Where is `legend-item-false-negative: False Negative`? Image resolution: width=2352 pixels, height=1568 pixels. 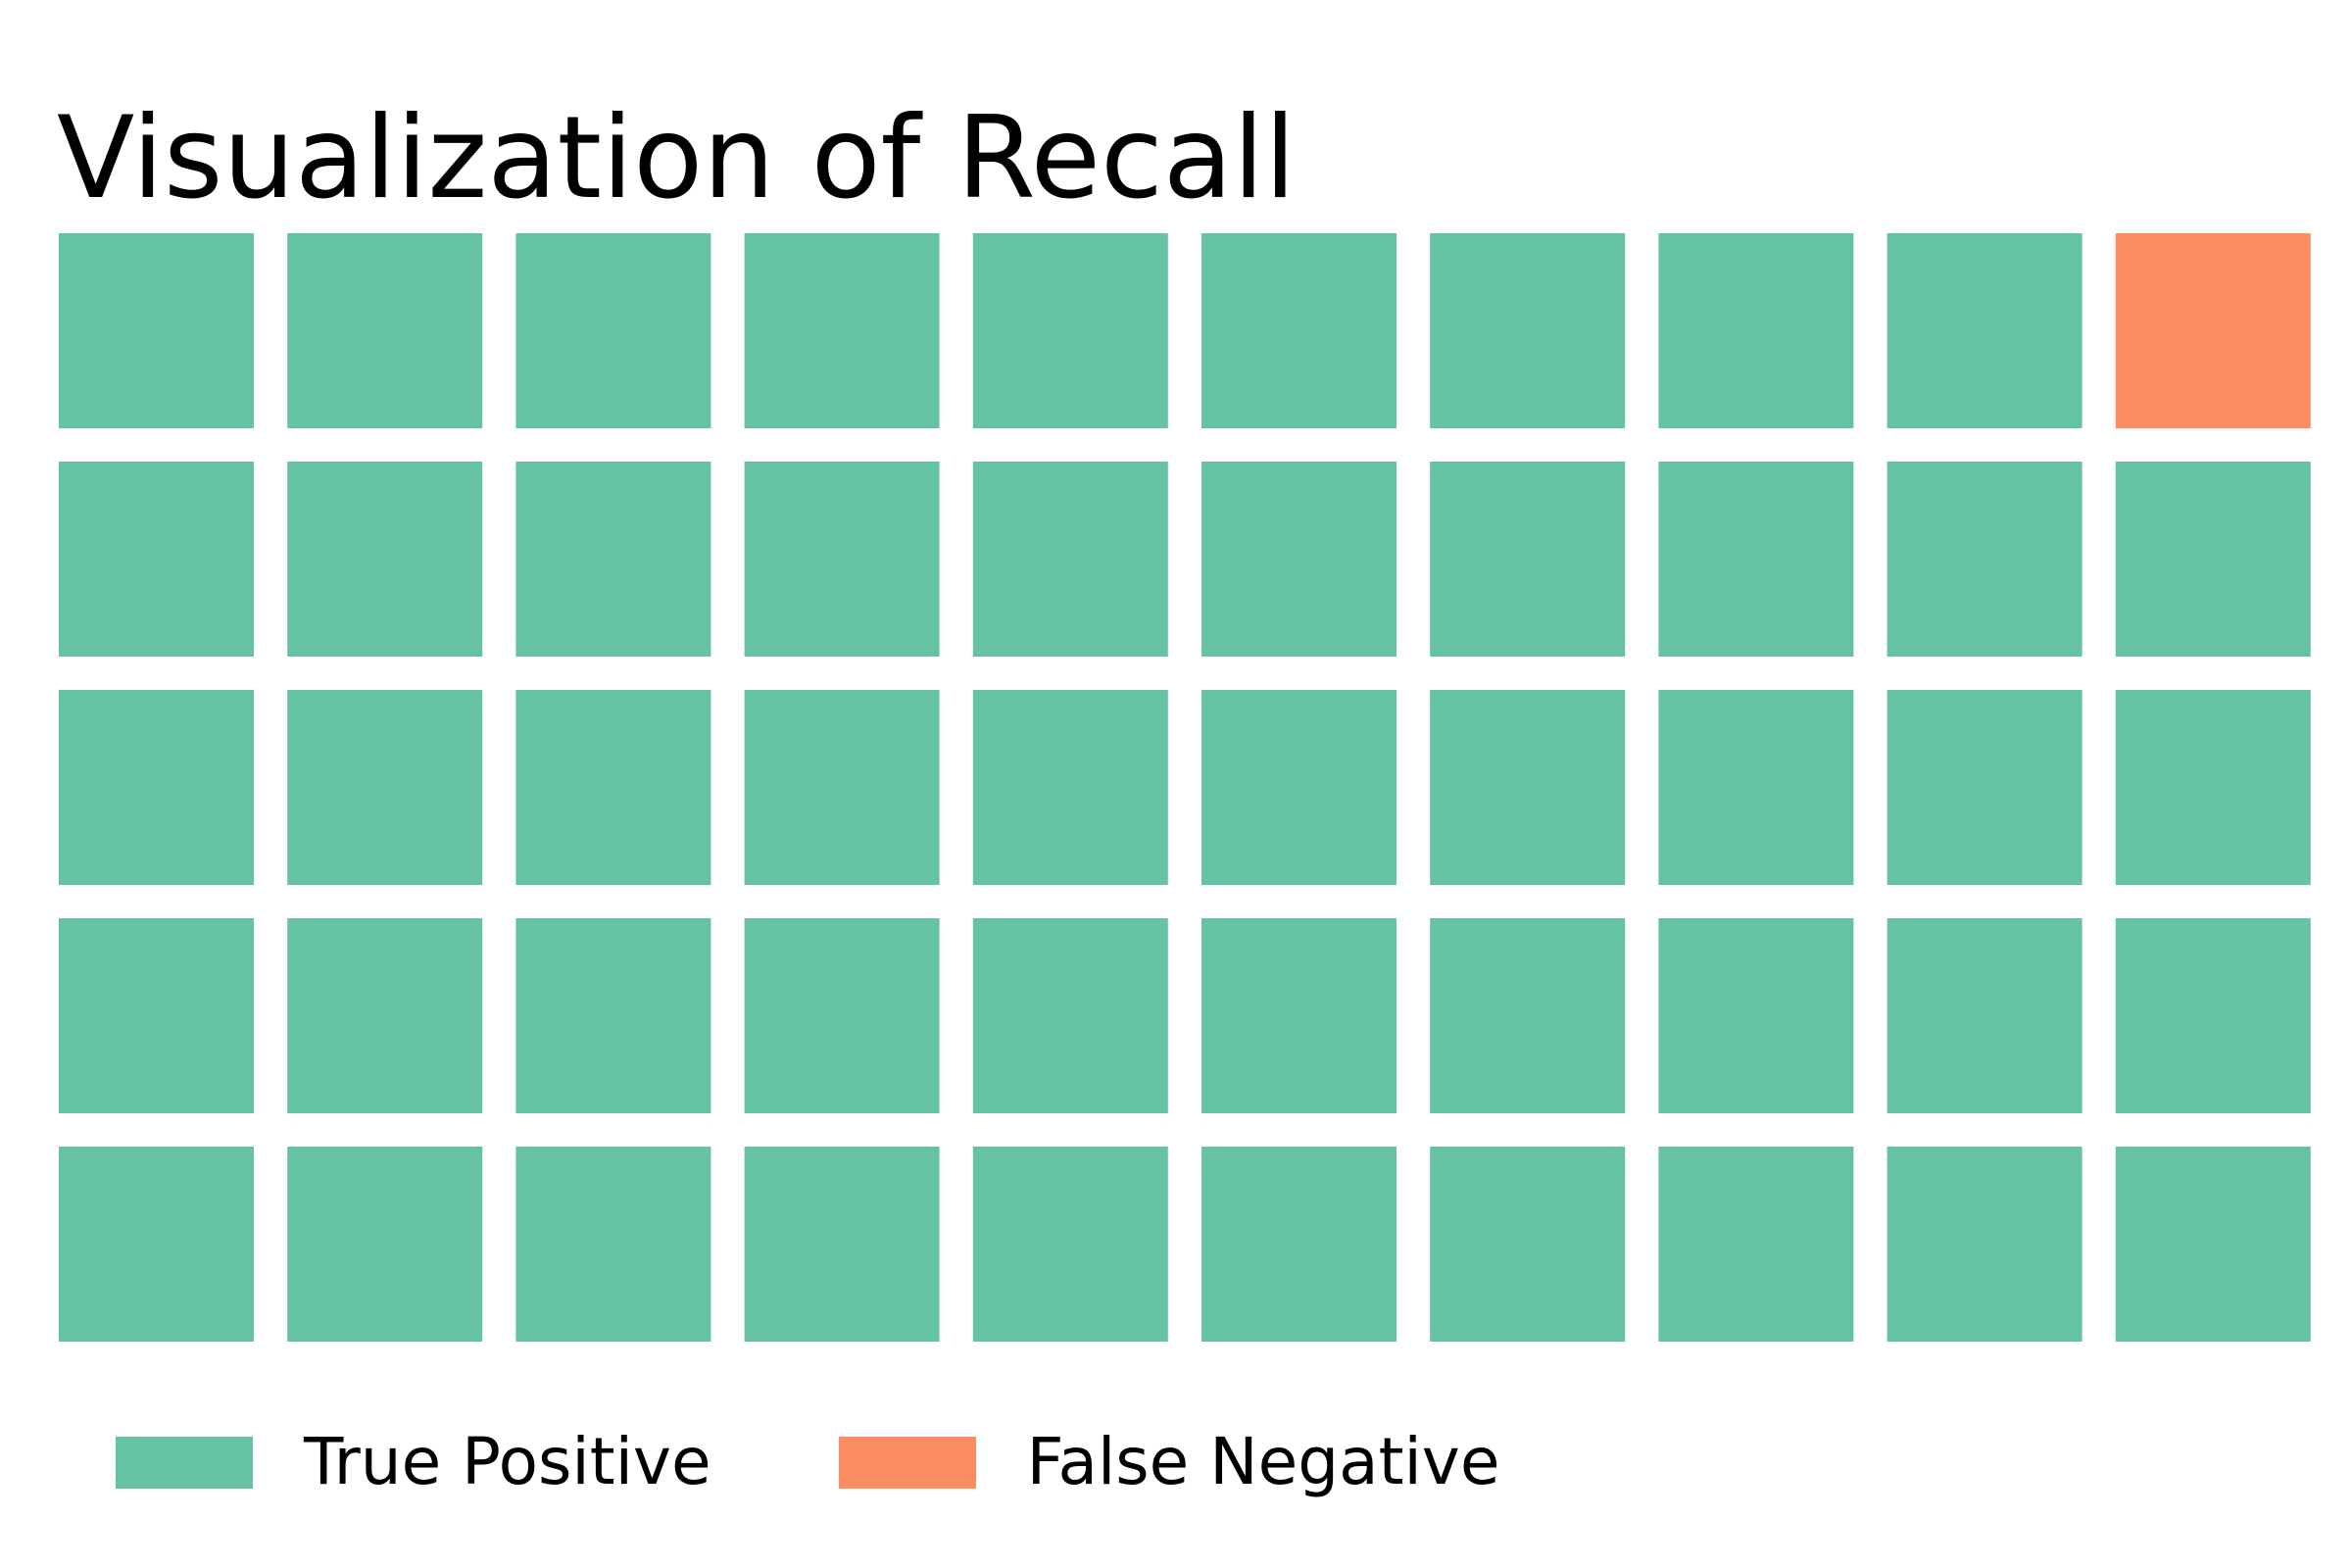
legend-item-false-negative: False Negative is located at coordinates (1169, 1461).